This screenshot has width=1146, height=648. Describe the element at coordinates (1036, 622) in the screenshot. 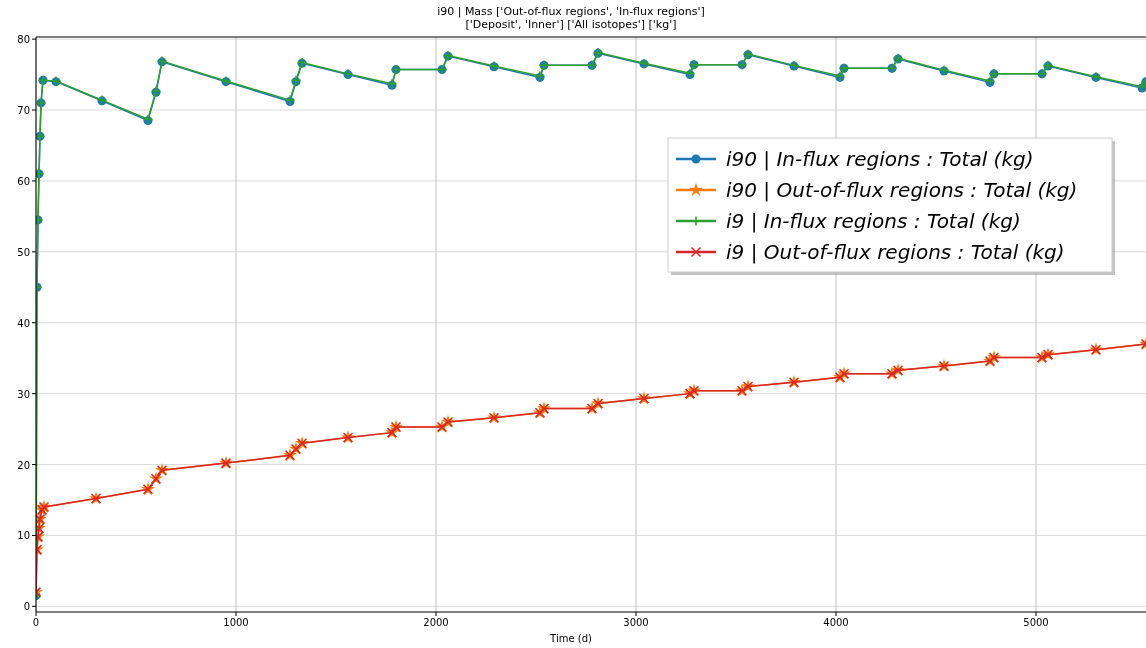

I see `x-tick-label: 5000` at that location.